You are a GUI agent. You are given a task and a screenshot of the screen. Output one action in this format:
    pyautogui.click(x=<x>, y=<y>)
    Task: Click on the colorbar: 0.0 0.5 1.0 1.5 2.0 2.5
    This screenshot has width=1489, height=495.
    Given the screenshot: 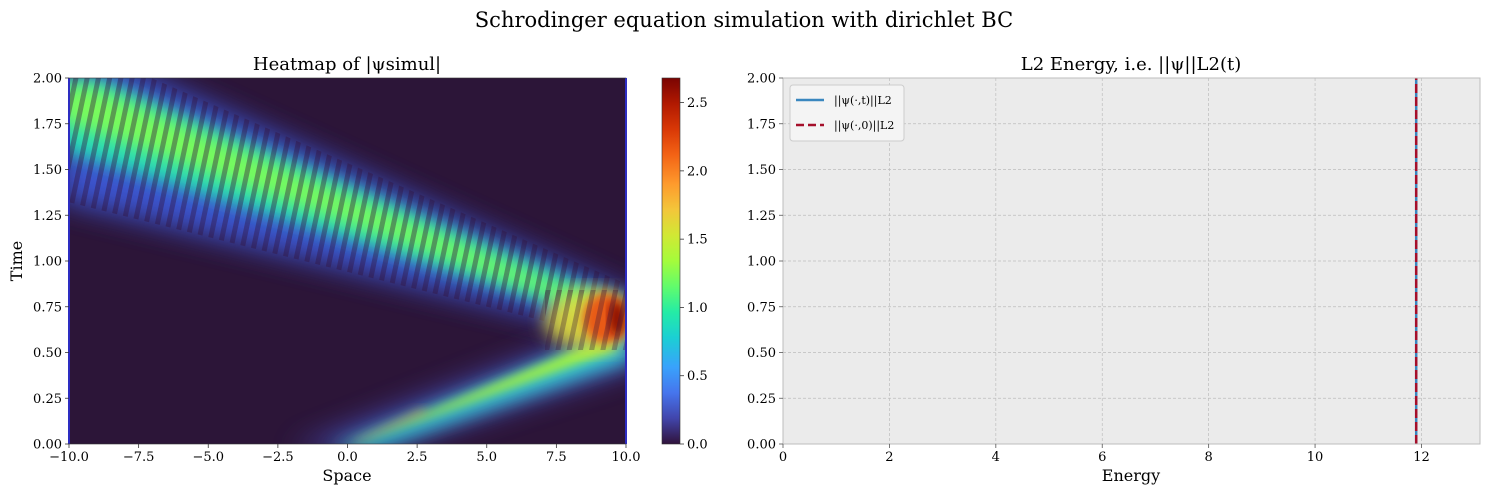 What is the action you would take?
    pyautogui.click(x=684, y=265)
    